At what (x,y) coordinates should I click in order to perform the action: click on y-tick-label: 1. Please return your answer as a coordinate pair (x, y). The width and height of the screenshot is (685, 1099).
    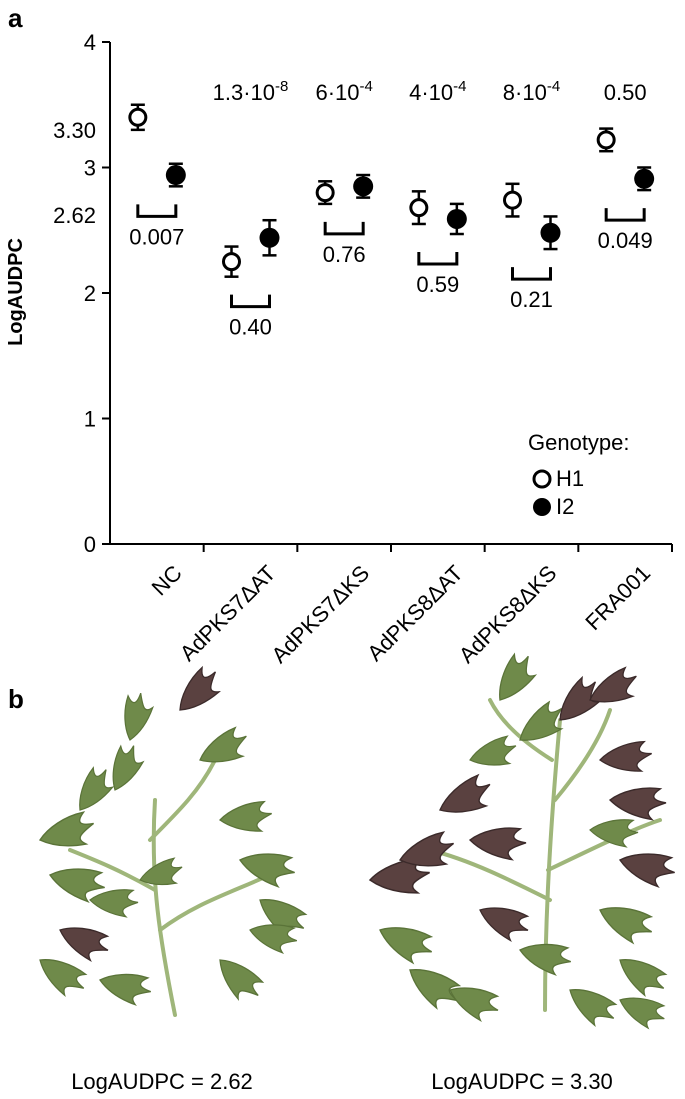
    Looking at the image, I should click on (90, 419).